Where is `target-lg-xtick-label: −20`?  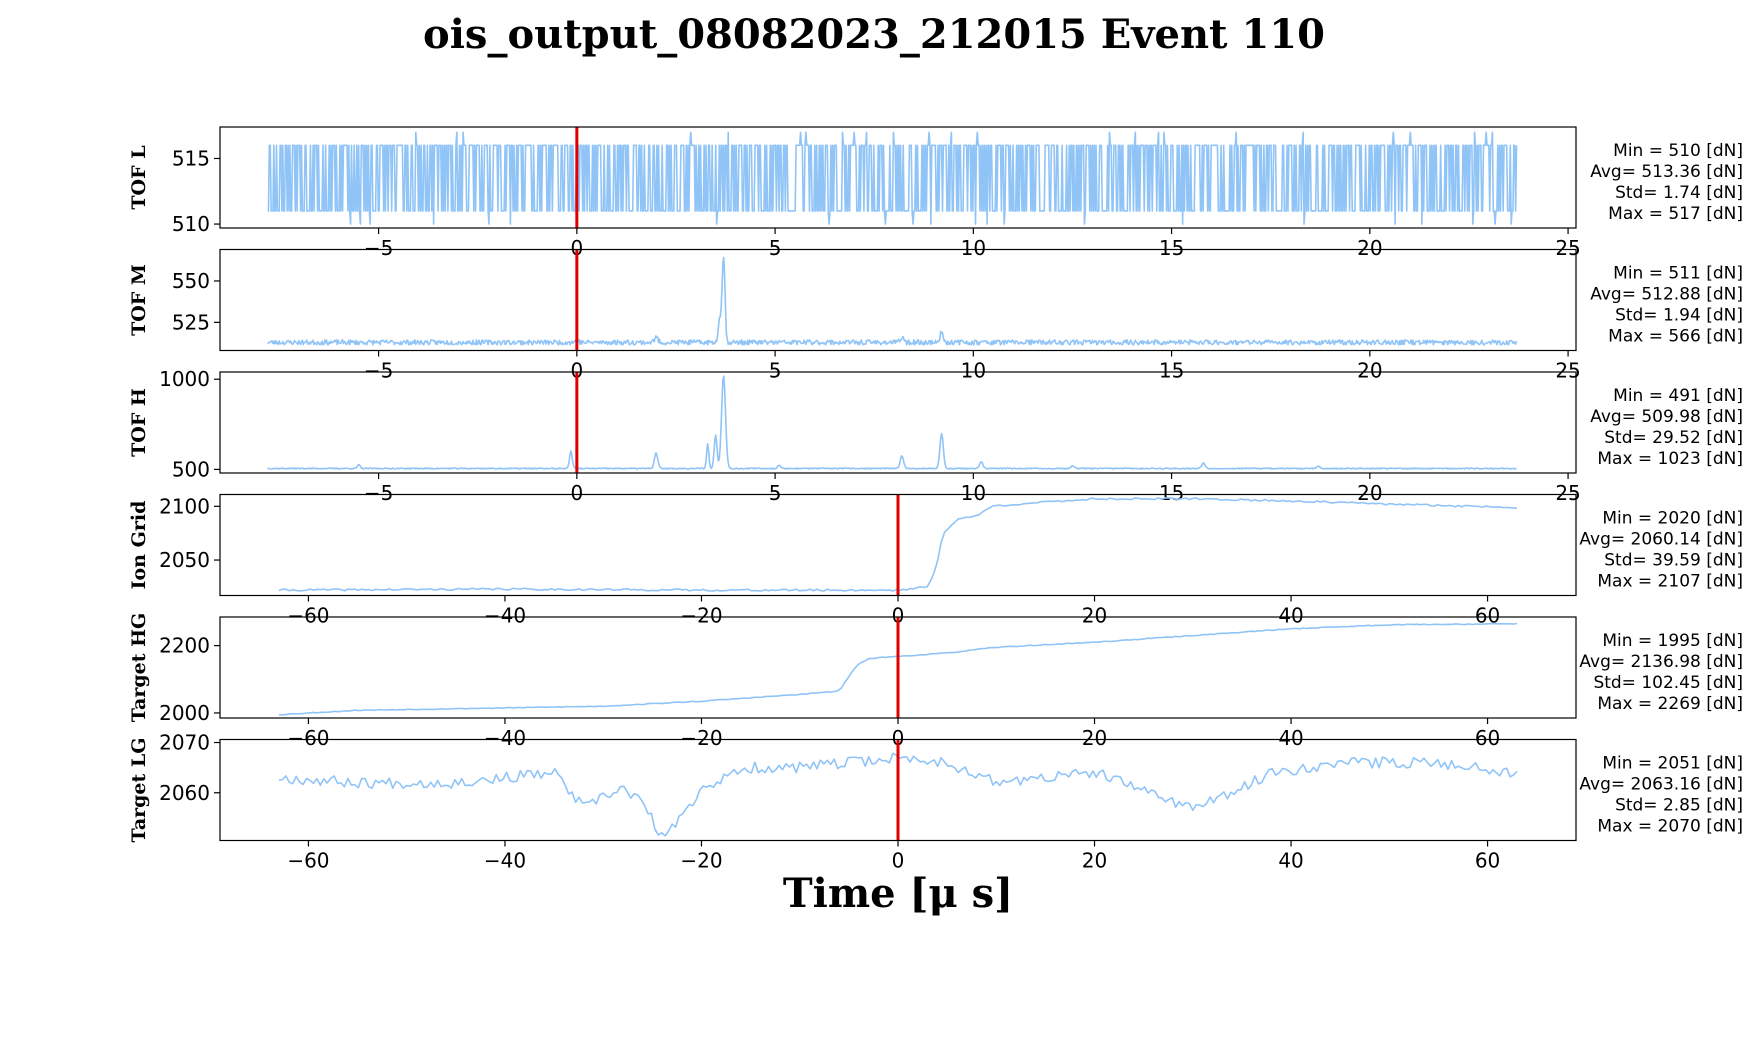 target-lg-xtick-label: −20 is located at coordinates (701, 861).